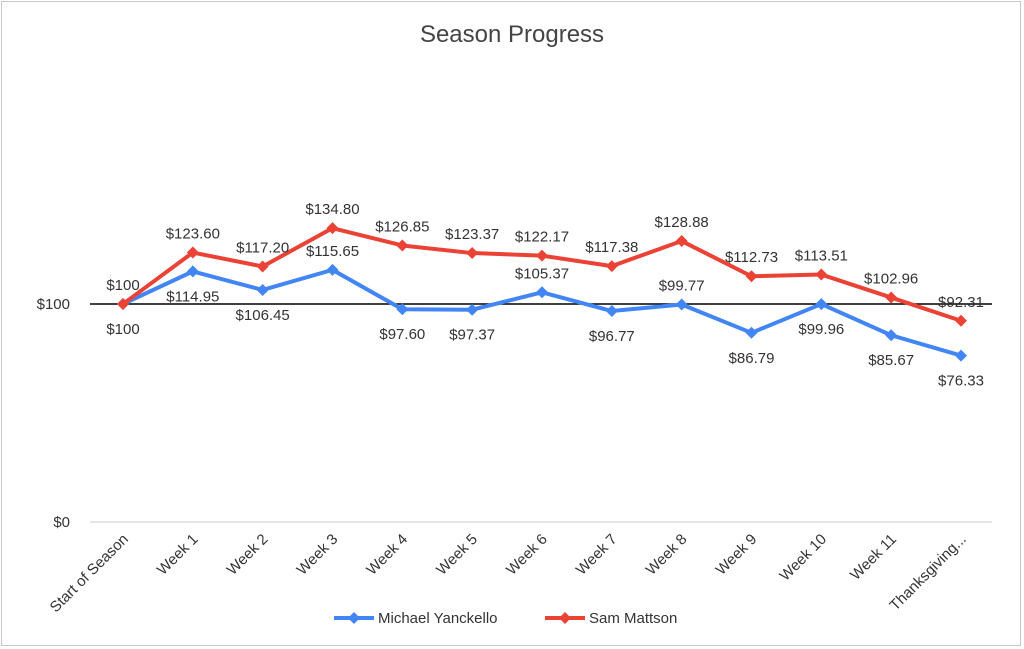 The height and width of the screenshot is (649, 1024). Describe the element at coordinates (387, 555) in the screenshot. I see `x-tick-label: Week 4` at that location.